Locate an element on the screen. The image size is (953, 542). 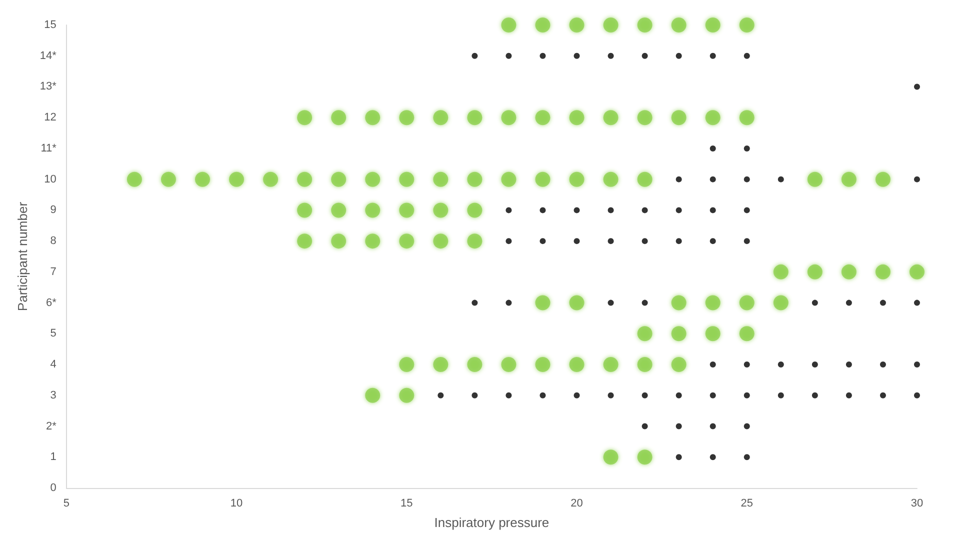
y-tick-label: 9 is located at coordinates (53, 210).